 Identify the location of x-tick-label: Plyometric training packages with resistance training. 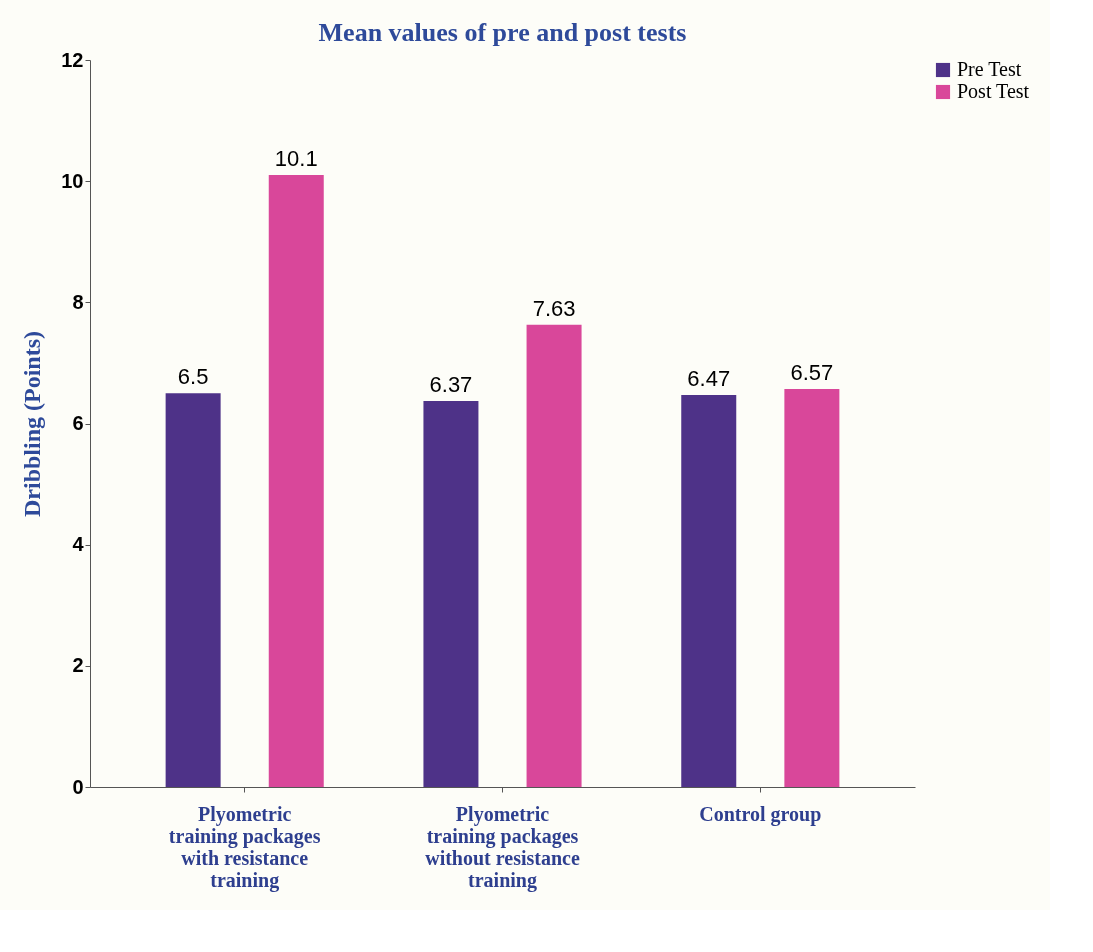
(244, 847).